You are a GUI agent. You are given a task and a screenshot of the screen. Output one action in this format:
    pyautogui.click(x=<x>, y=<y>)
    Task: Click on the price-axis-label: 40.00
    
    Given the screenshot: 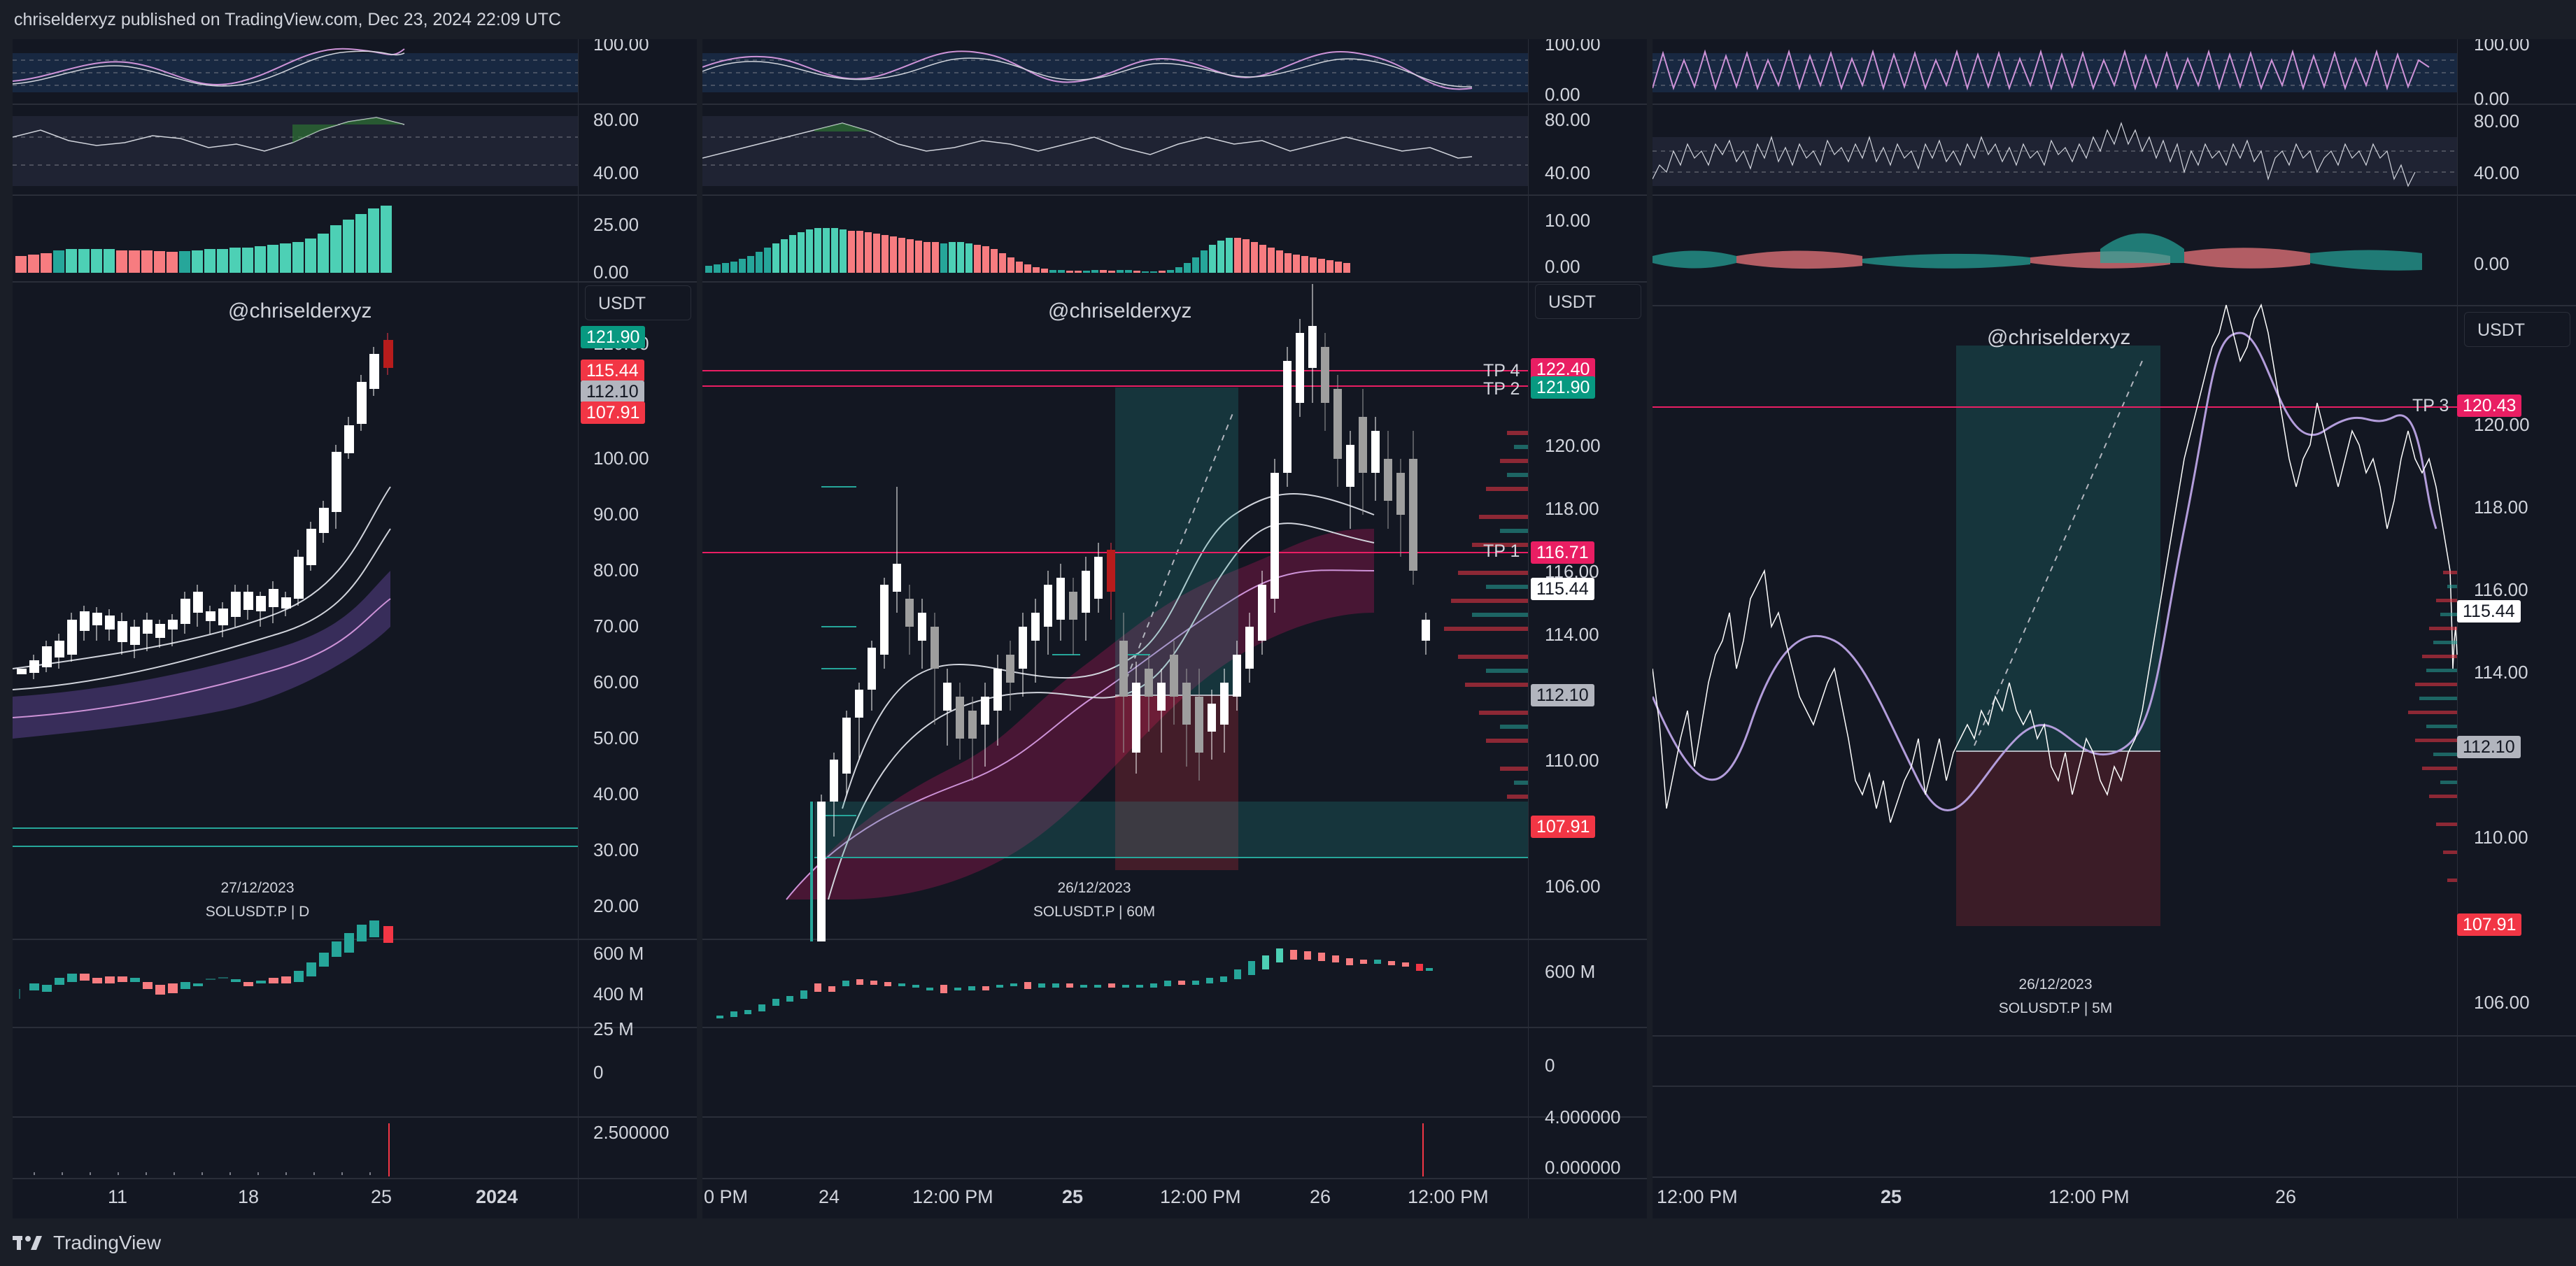 What is the action you would take?
    pyautogui.click(x=616, y=793)
    